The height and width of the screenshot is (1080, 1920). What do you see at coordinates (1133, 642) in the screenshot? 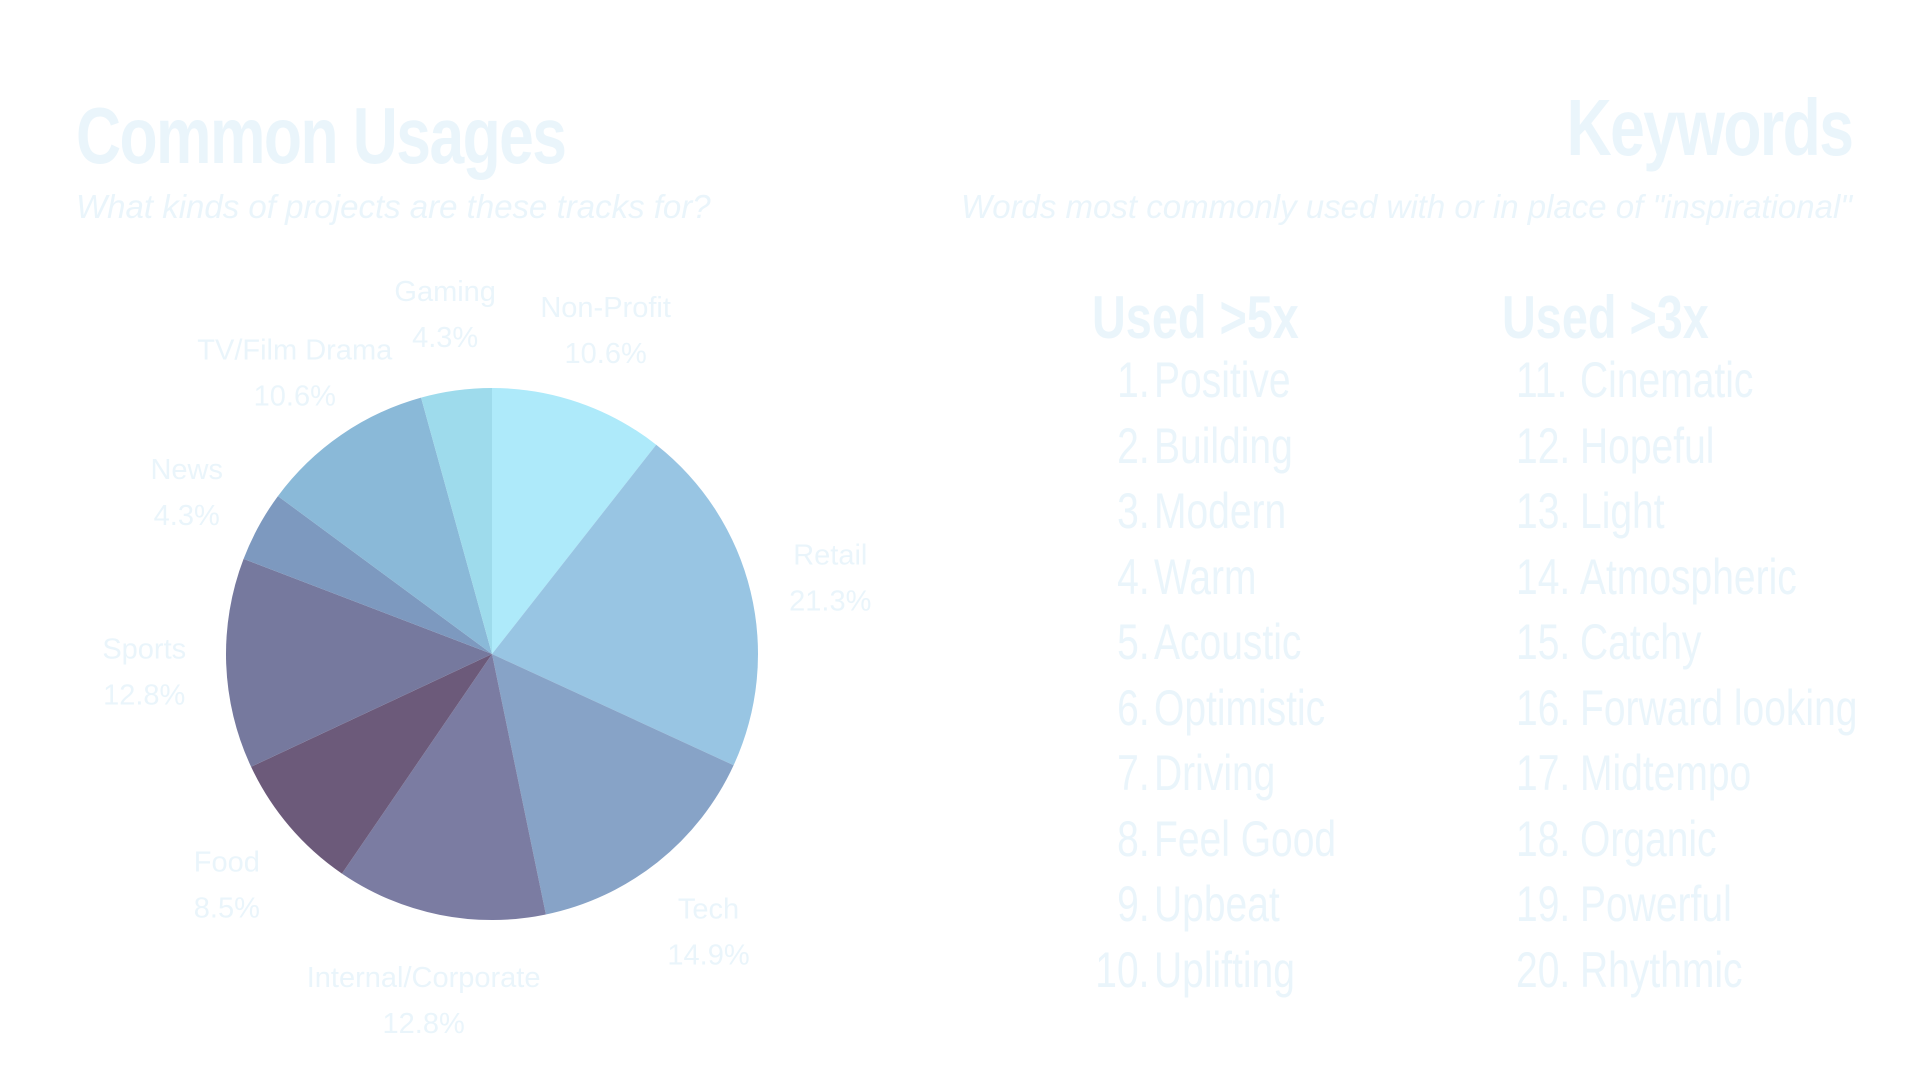
I see `keyword-number: 5.` at bounding box center [1133, 642].